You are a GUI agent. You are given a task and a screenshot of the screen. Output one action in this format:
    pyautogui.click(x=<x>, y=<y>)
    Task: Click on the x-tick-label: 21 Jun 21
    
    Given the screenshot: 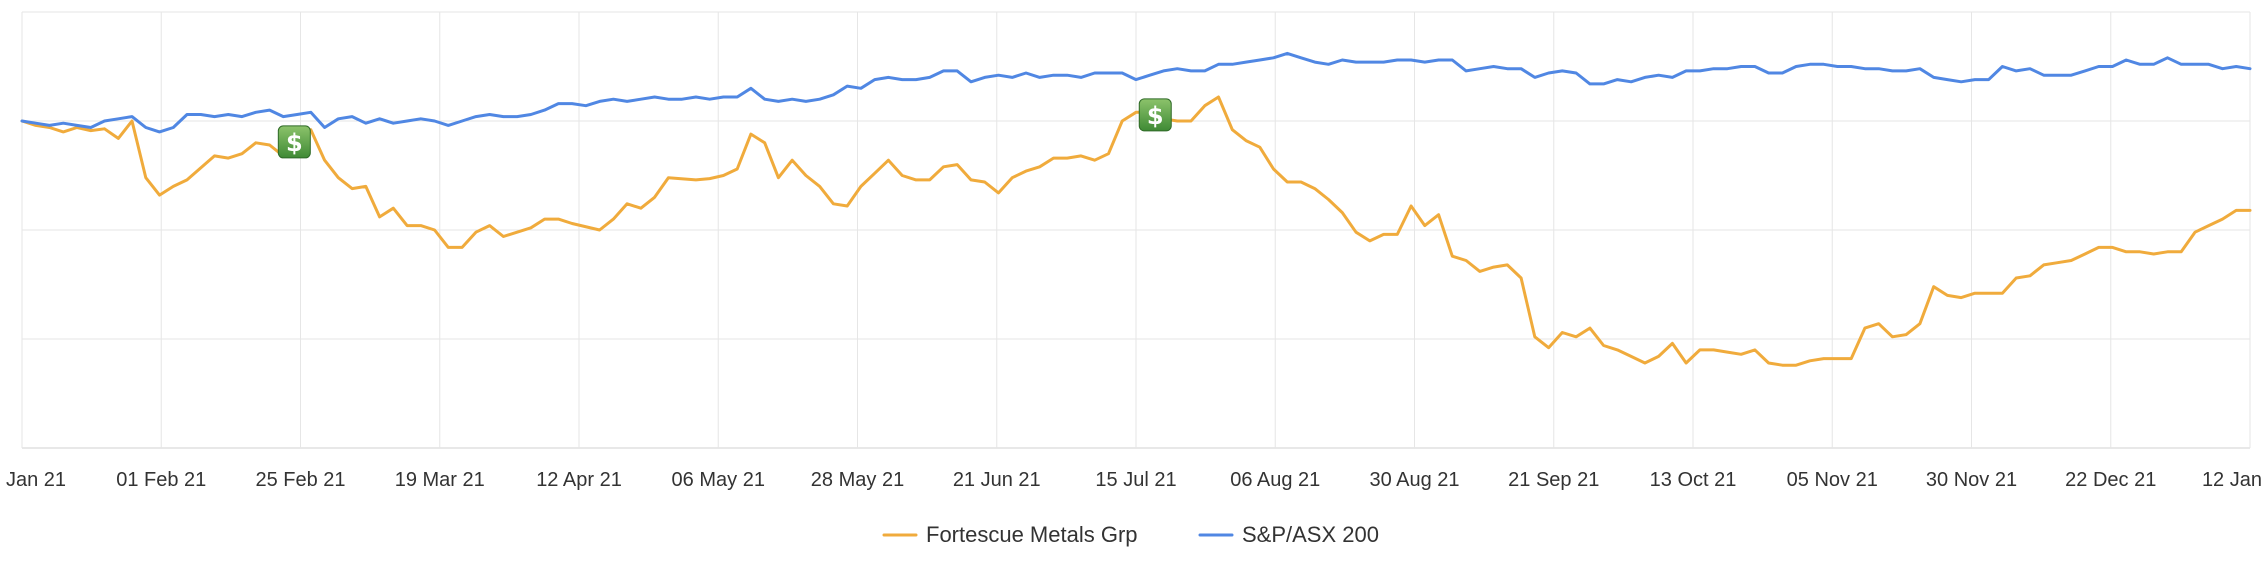 What is the action you would take?
    pyautogui.click(x=997, y=480)
    